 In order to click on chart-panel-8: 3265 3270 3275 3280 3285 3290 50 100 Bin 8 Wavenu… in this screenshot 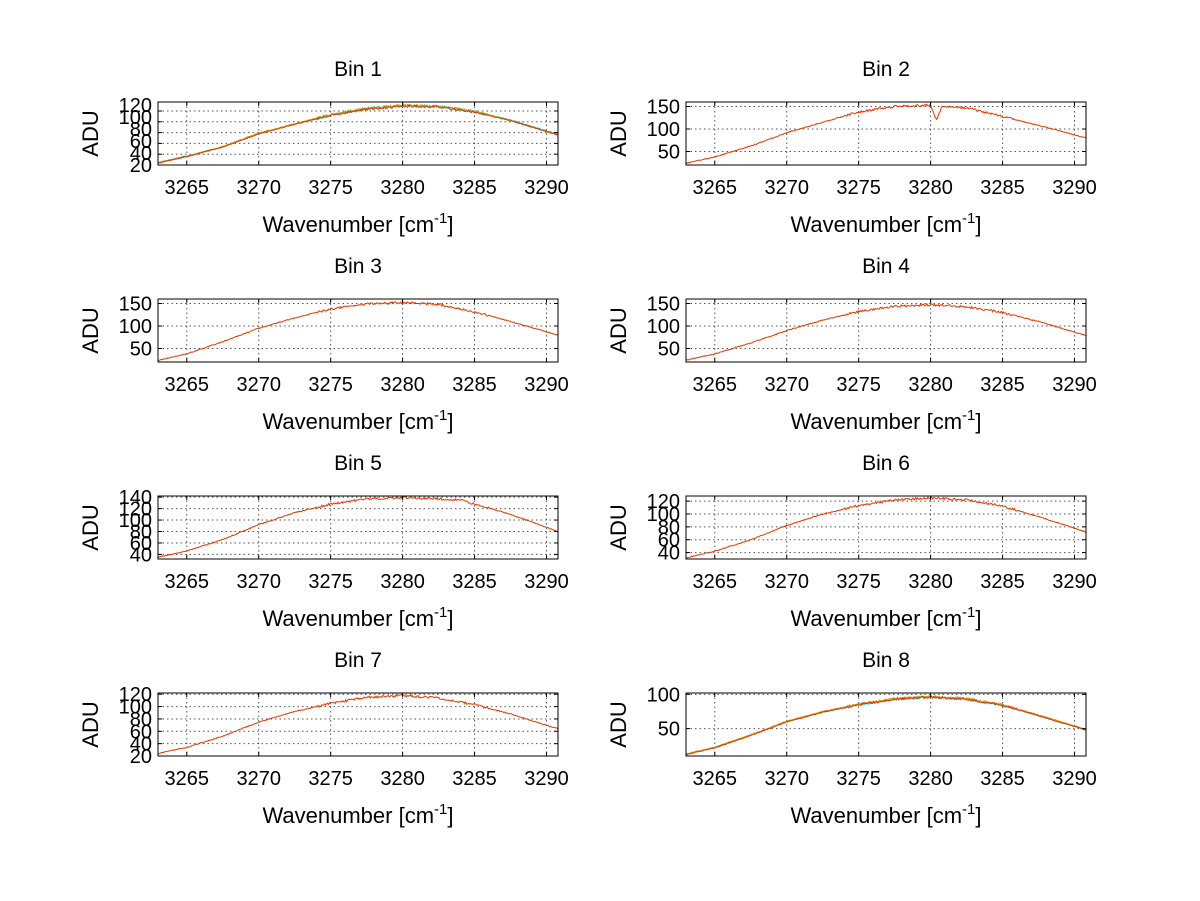, I will do `click(851, 738)`.